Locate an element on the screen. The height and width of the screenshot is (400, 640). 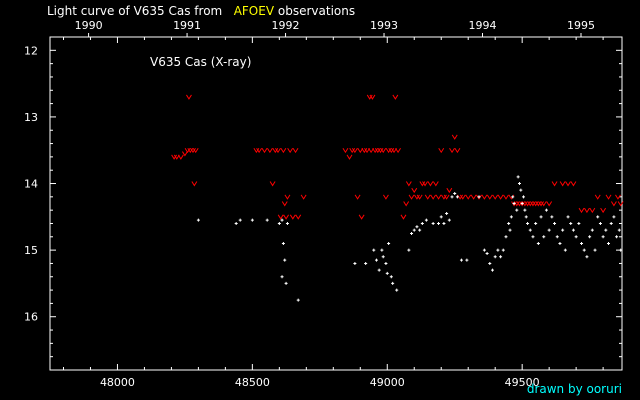
credit-text: drawn by ooruri is located at coordinates (574, 389).